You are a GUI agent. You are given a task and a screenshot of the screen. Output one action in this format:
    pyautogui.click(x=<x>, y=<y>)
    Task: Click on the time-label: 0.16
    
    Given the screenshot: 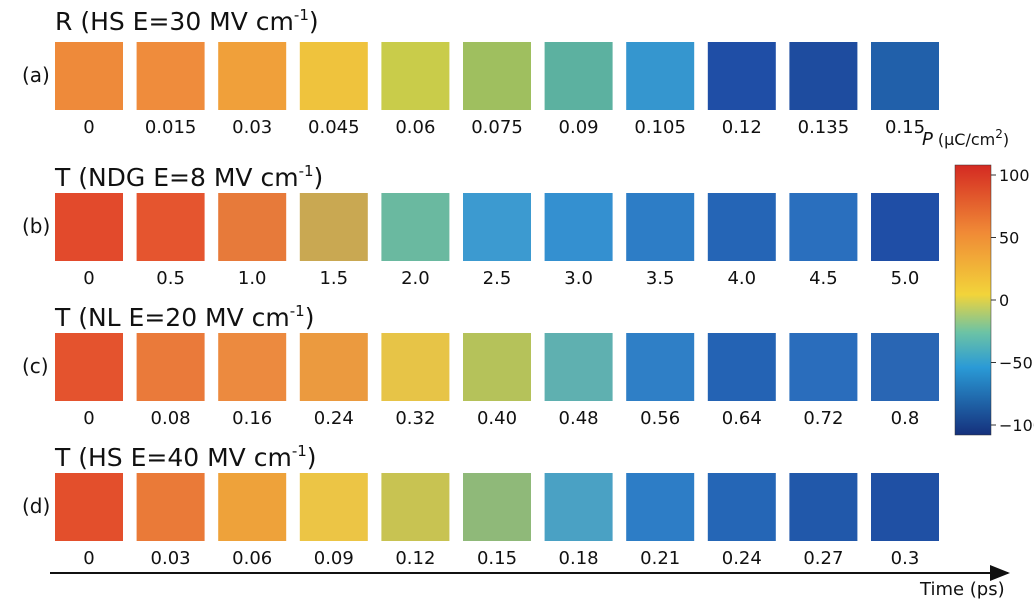 What is the action you would take?
    pyautogui.click(x=252, y=418)
    